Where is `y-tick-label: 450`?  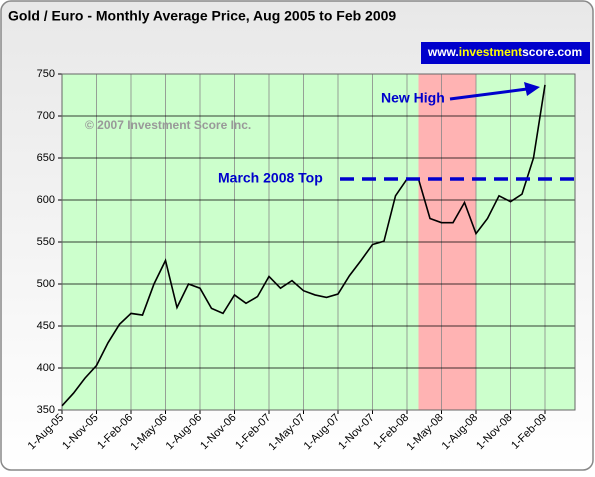
y-tick-label: 450 is located at coordinates (46, 326).